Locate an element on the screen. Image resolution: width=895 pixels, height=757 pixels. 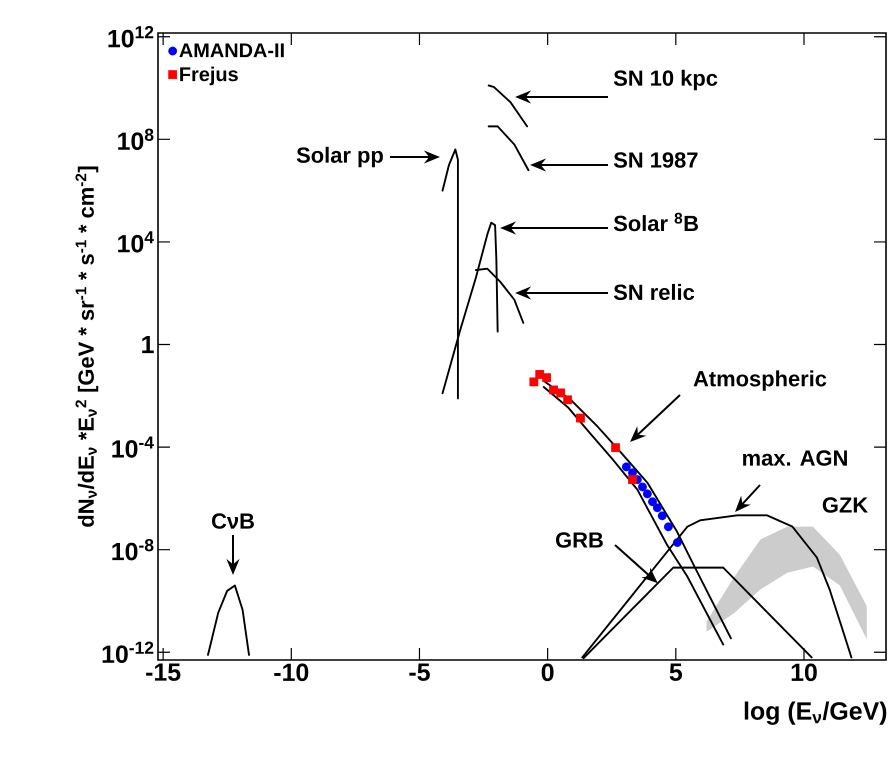
annotation: Solar pp is located at coordinates (339, 157).